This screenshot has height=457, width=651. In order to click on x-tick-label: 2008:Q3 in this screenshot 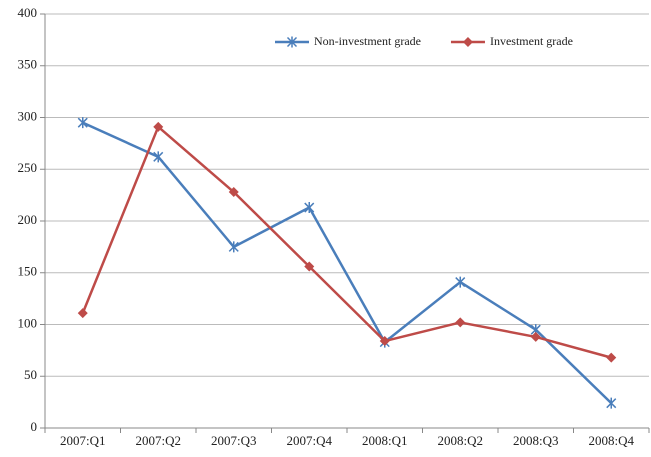, I will do `click(536, 440)`.